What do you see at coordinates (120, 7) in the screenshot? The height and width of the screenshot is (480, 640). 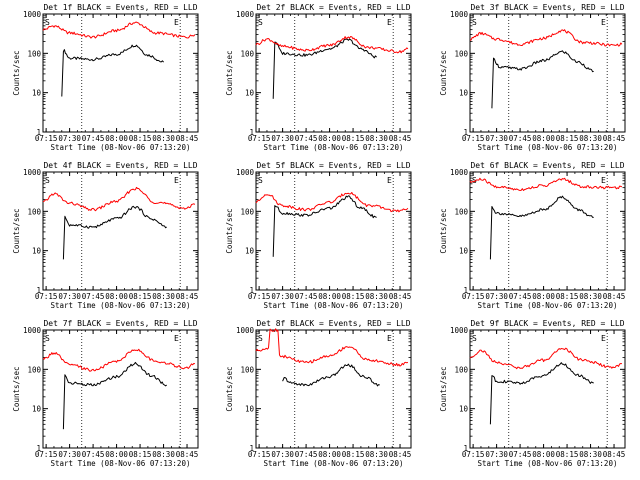 I see `panel-title: Det 1f BLACK = Events, RED = LLD` at bounding box center [120, 7].